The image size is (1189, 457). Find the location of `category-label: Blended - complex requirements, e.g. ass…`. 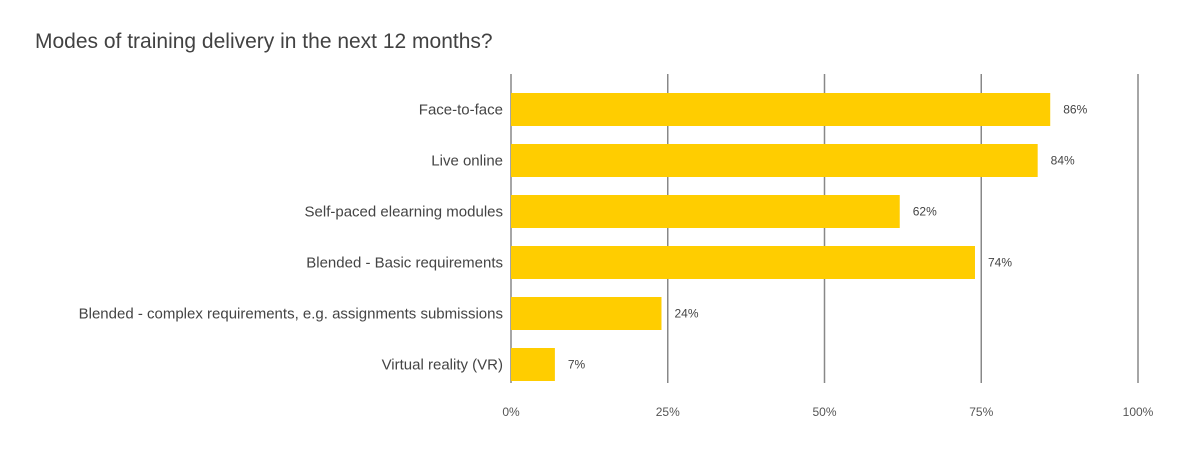

category-label: Blended - complex requirements, e.g. ass… is located at coordinates (291, 314).